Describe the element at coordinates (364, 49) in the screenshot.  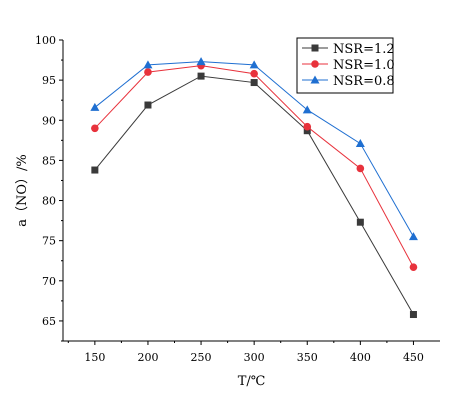
I see `legend-label: NSR=1.2` at that location.